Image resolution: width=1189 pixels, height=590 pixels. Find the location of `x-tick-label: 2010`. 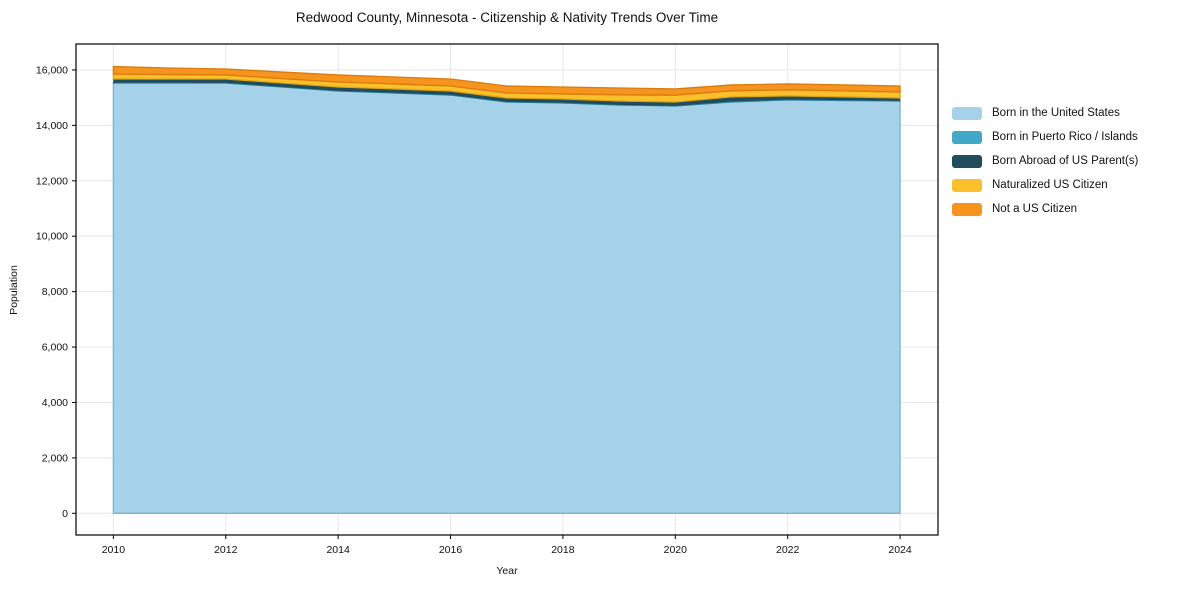

x-tick-label: 2010 is located at coordinates (114, 550).